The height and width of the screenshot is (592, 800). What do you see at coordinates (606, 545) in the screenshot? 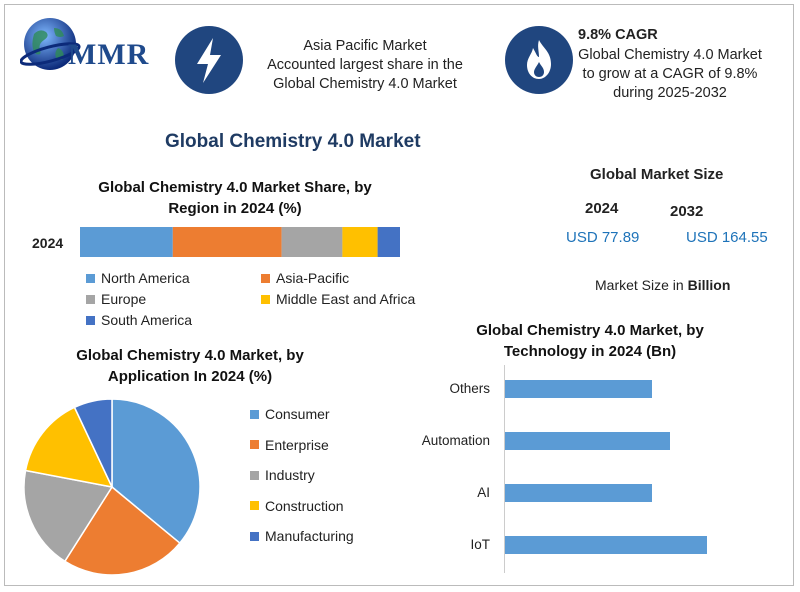
I see `technology-bar-iot` at bounding box center [606, 545].